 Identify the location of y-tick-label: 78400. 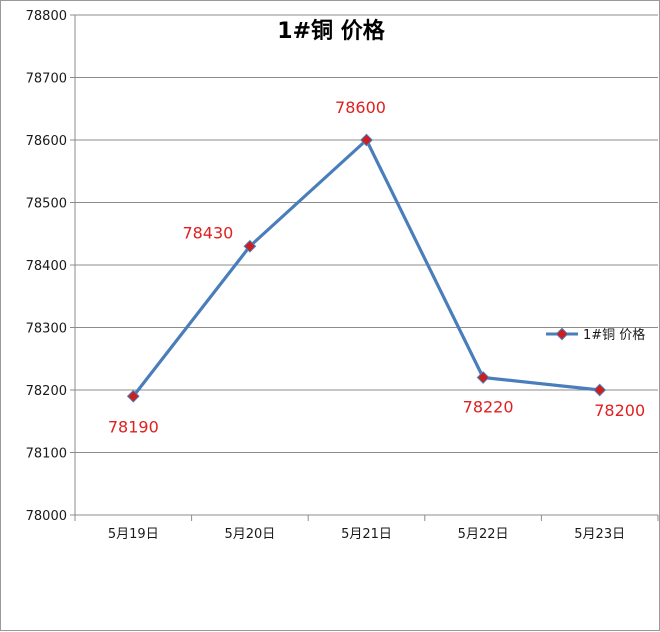
(46, 266).